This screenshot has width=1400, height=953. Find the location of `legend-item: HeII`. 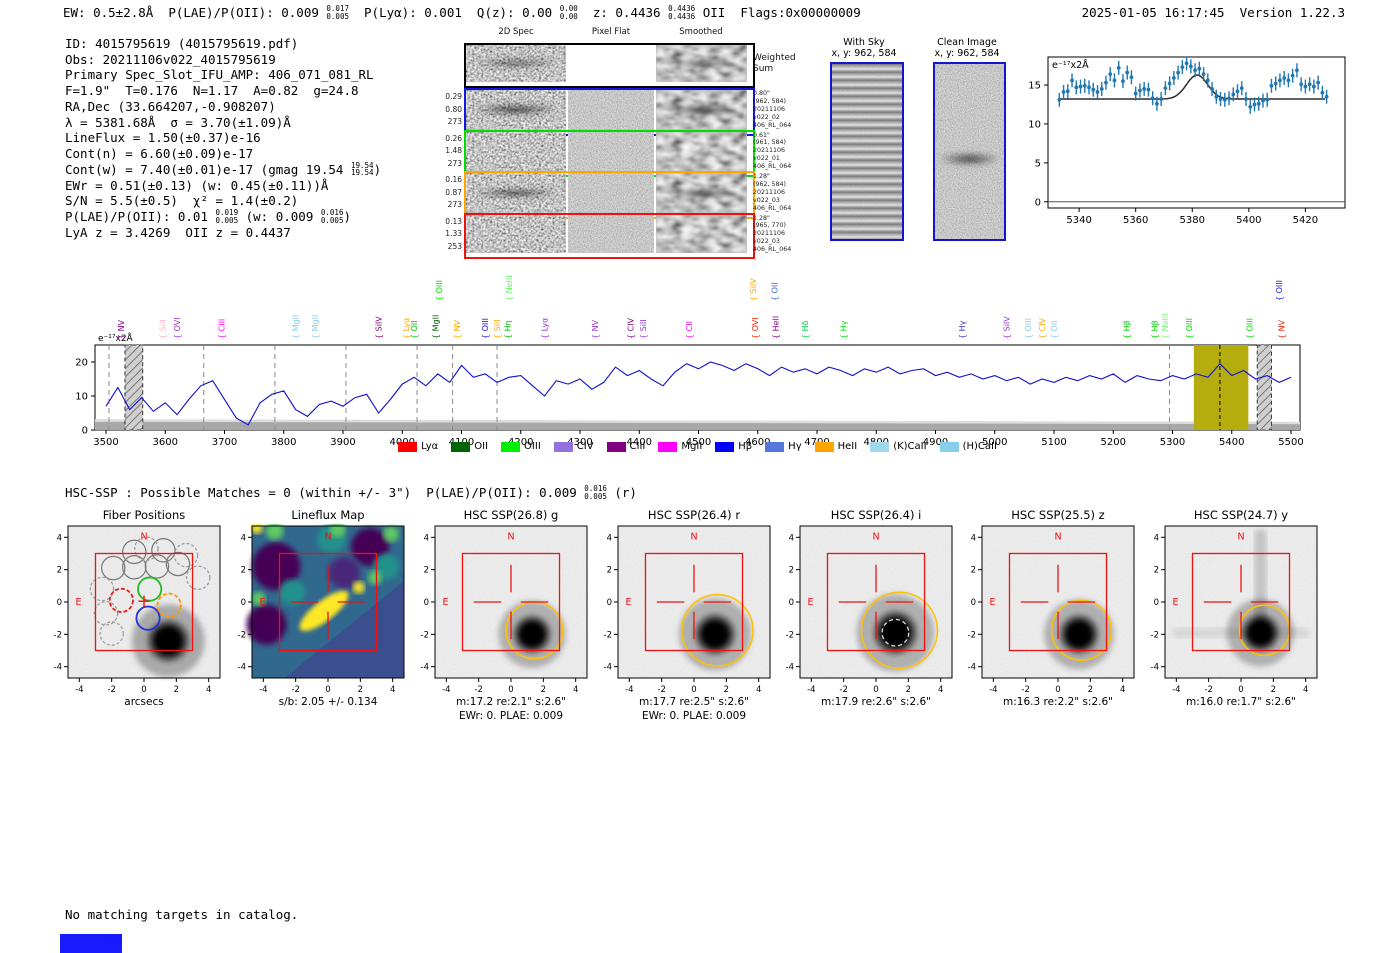

legend-item: HeII is located at coordinates (836, 446).